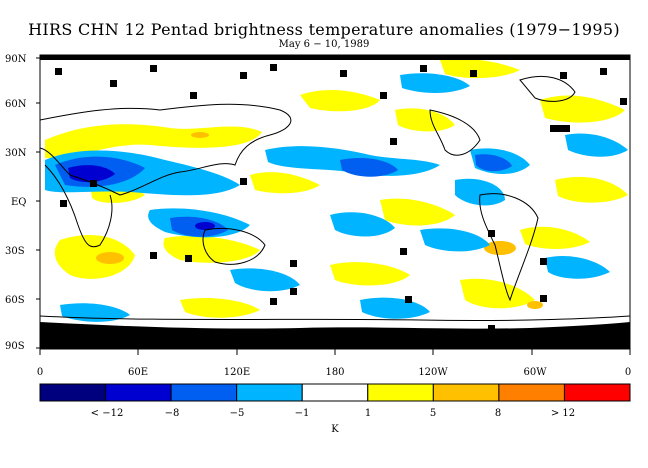  I want to click on lon-label-180: 180, so click(334, 372).